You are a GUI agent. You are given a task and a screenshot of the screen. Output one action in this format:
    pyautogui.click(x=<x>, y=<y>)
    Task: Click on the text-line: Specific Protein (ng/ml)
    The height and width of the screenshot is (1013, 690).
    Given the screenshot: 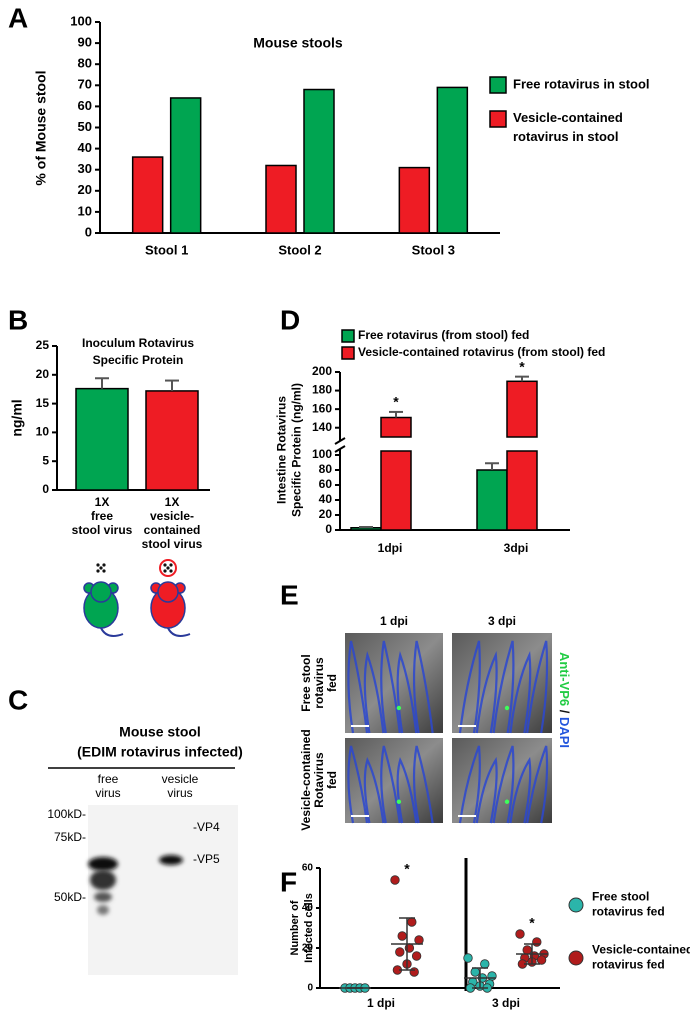 What is the action you would take?
    pyautogui.click(x=297, y=450)
    